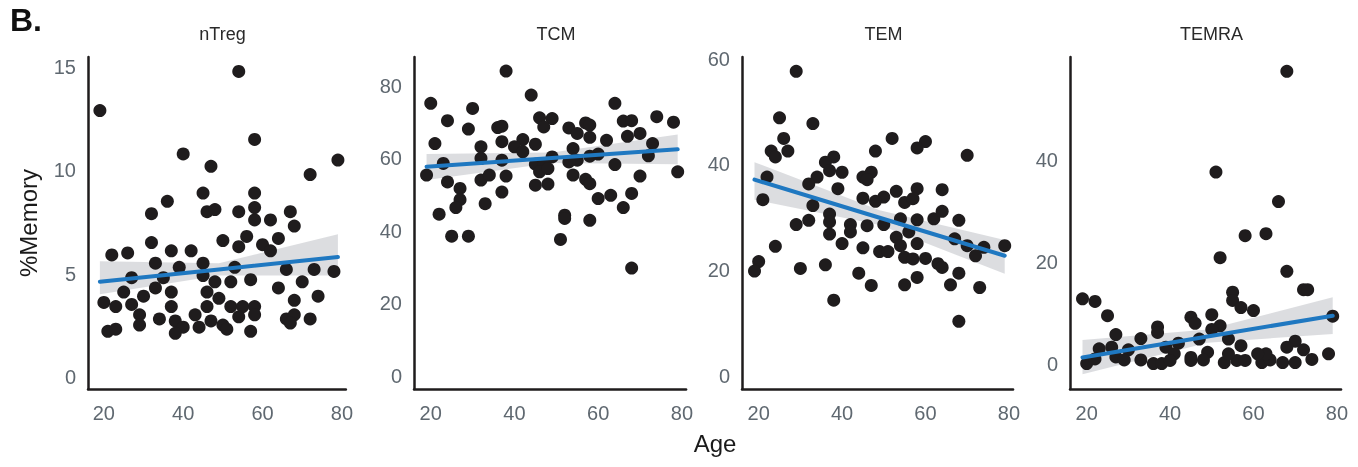 The width and height of the screenshot is (1358, 467). I want to click on y-tick-label: 80, so click(390, 85).